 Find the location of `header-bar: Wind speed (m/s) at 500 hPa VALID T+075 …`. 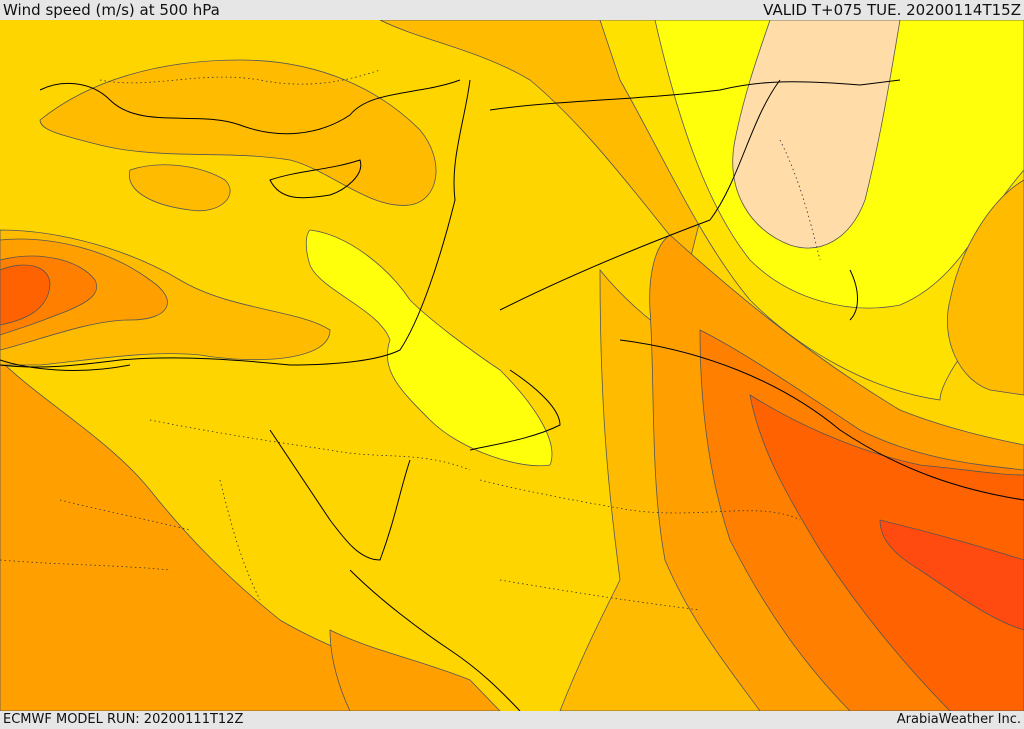

header-bar: Wind speed (m/s) at 500 hPa VALID T+075 … is located at coordinates (512, 10).